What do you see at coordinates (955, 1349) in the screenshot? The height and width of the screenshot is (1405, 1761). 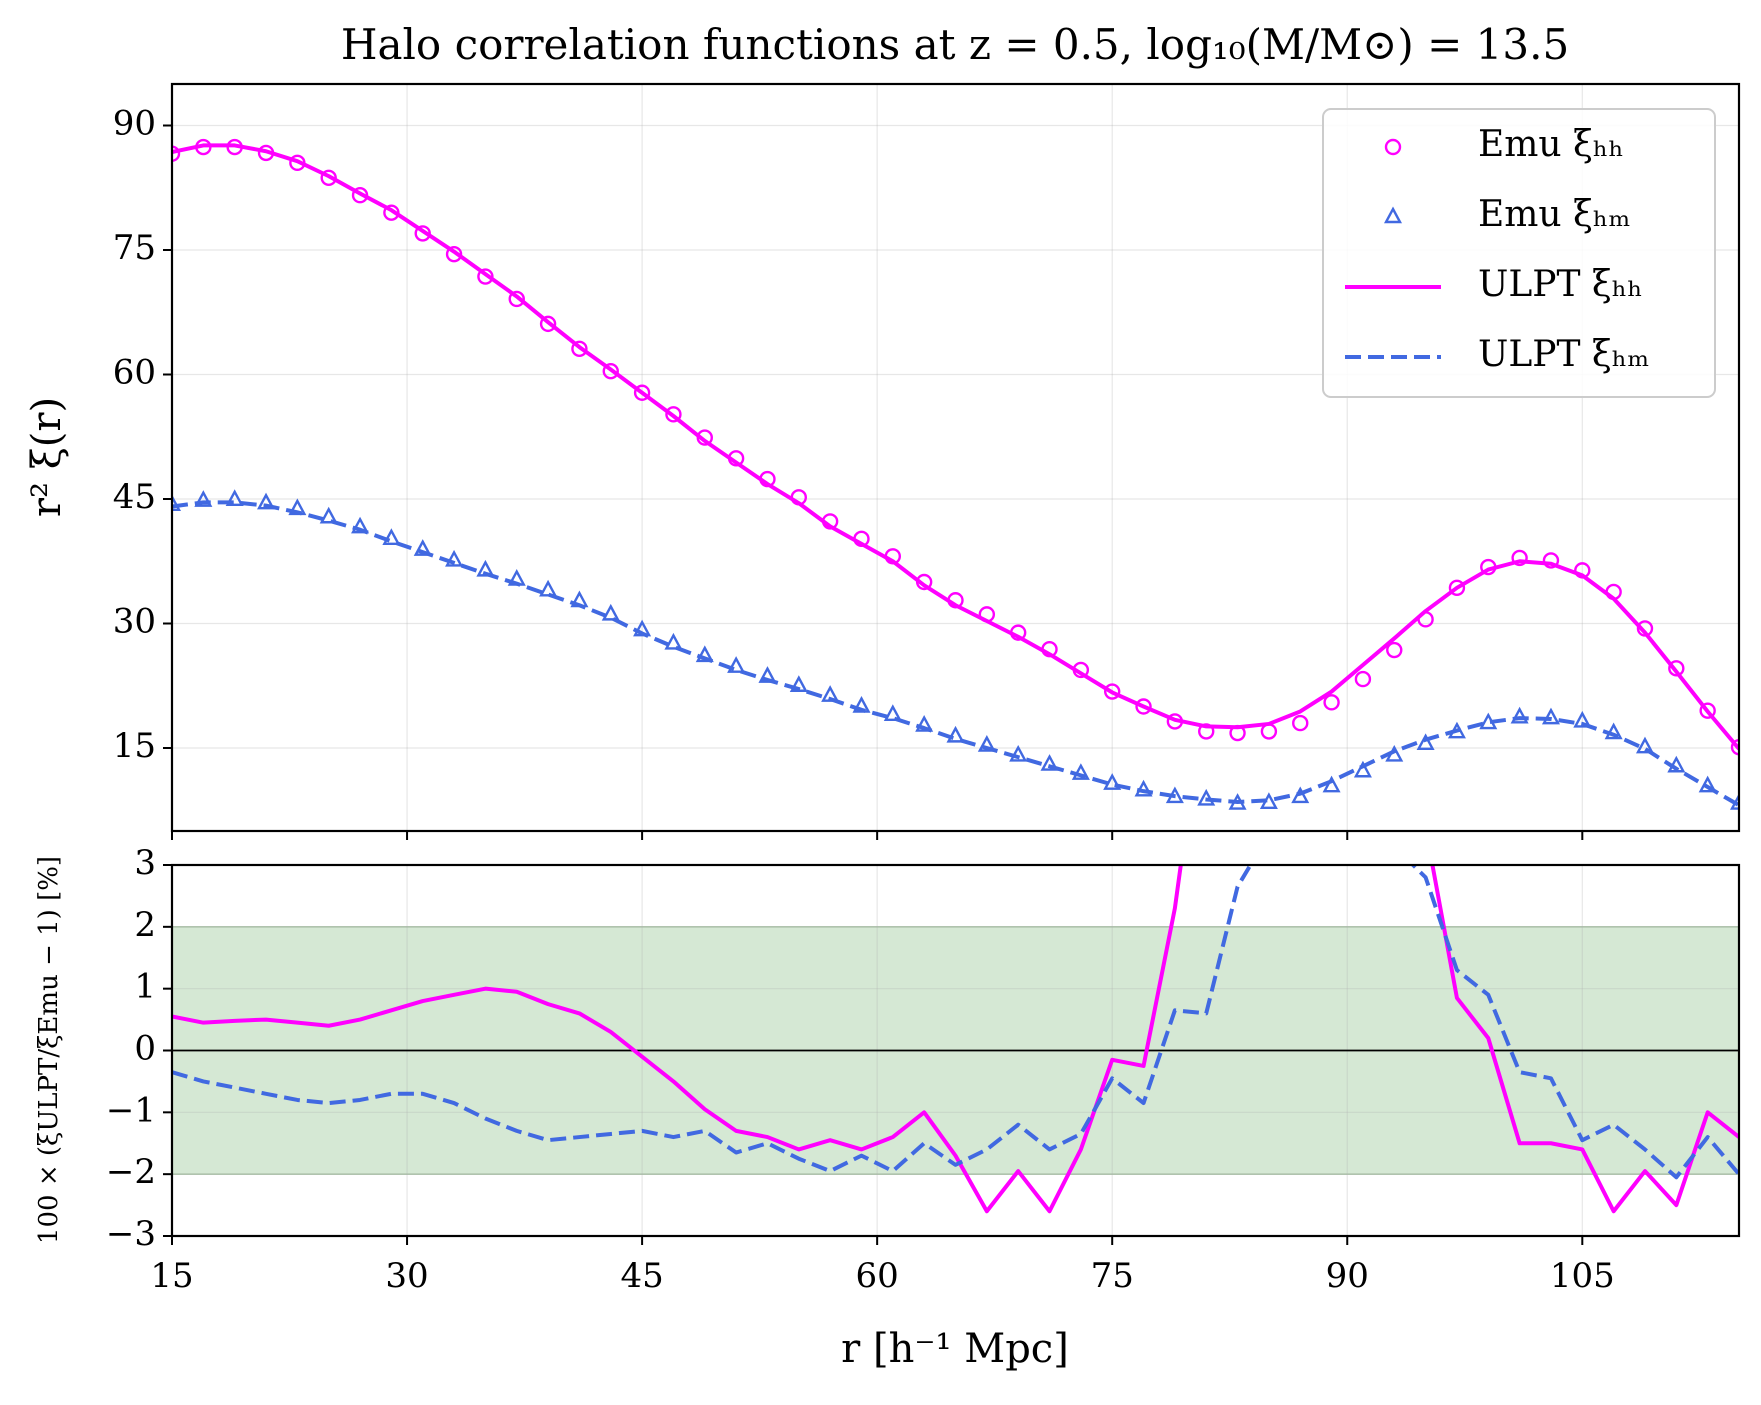 I see `x-axis-label: r [h⁻¹ Mpc]` at bounding box center [955, 1349].